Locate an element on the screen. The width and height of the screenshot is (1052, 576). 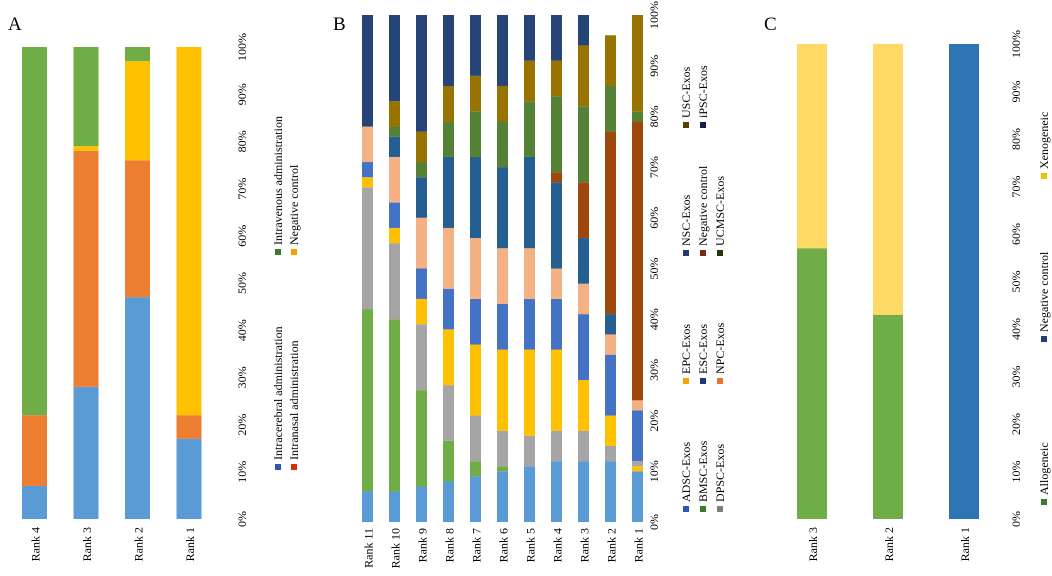
panel-a-bar-rank-4-intravenous-administration is located at coordinates (34, 231).